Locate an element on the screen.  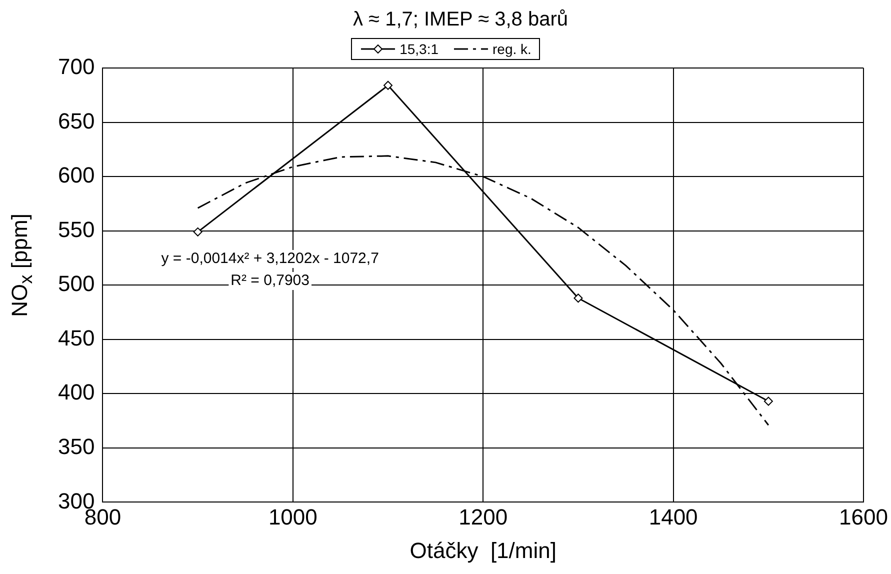
x-axis-title: Otáčky [1/min] is located at coordinates (483, 550).